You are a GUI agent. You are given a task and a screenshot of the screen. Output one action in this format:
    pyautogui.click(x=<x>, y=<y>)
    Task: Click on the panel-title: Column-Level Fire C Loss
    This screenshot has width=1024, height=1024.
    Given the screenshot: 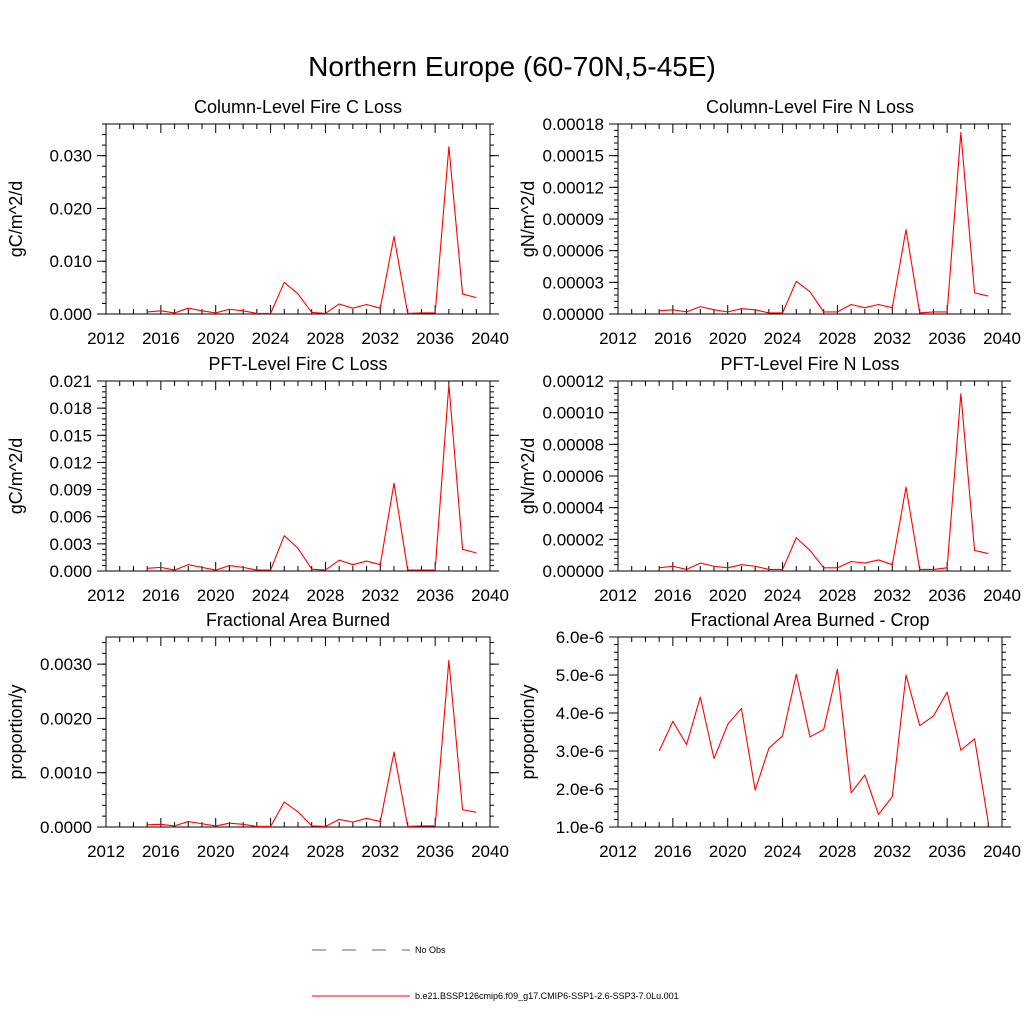 What is the action you would take?
    pyautogui.click(x=298, y=107)
    